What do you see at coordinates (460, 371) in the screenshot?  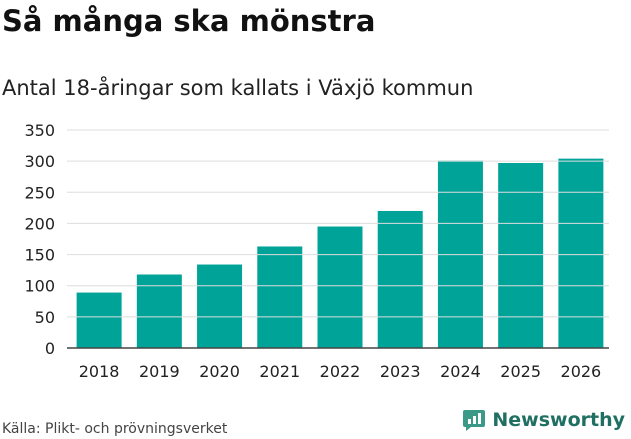 I see `x-tick-label: 2024` at bounding box center [460, 371].